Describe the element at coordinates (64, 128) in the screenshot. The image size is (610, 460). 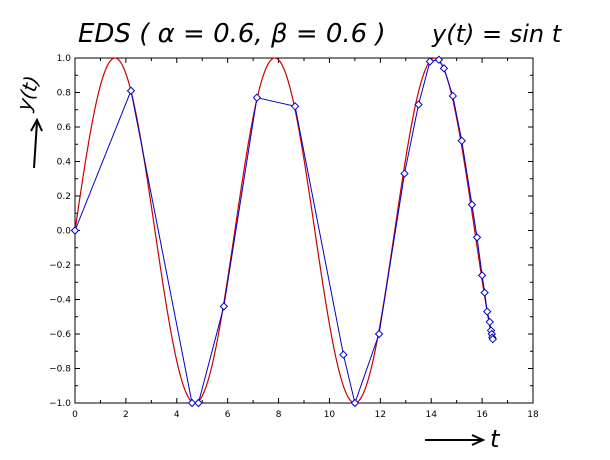
I see `y-tick-label: 0.6` at that location.